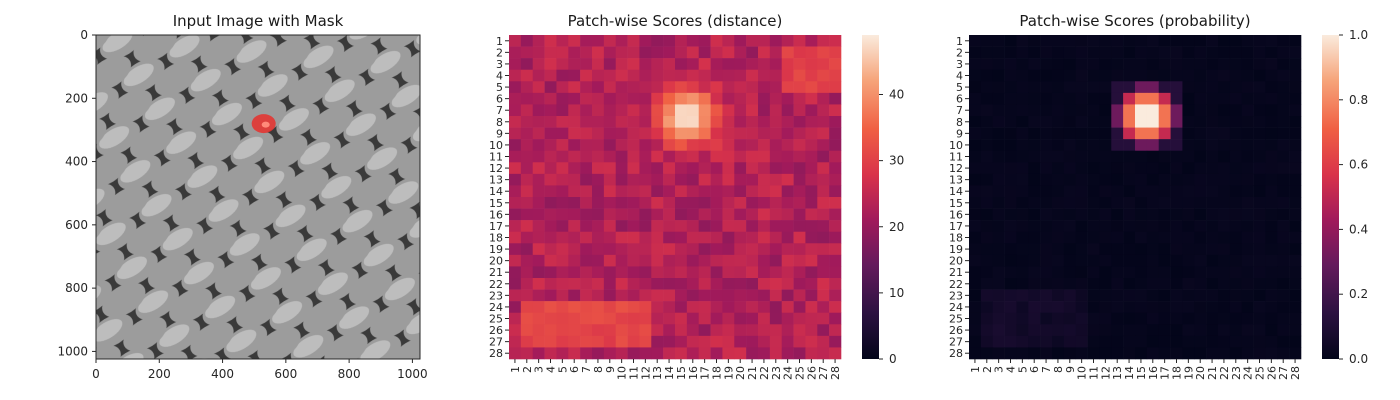 The width and height of the screenshot is (1400, 400). I want to click on y-tick-label: 400, so click(76, 162).